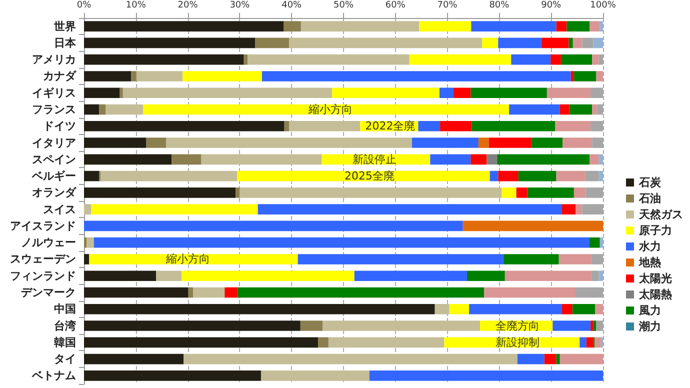 The image size is (690, 388). Describe the element at coordinates (43, 225) in the screenshot. I see `y-tick-label: アイスランド` at that location.